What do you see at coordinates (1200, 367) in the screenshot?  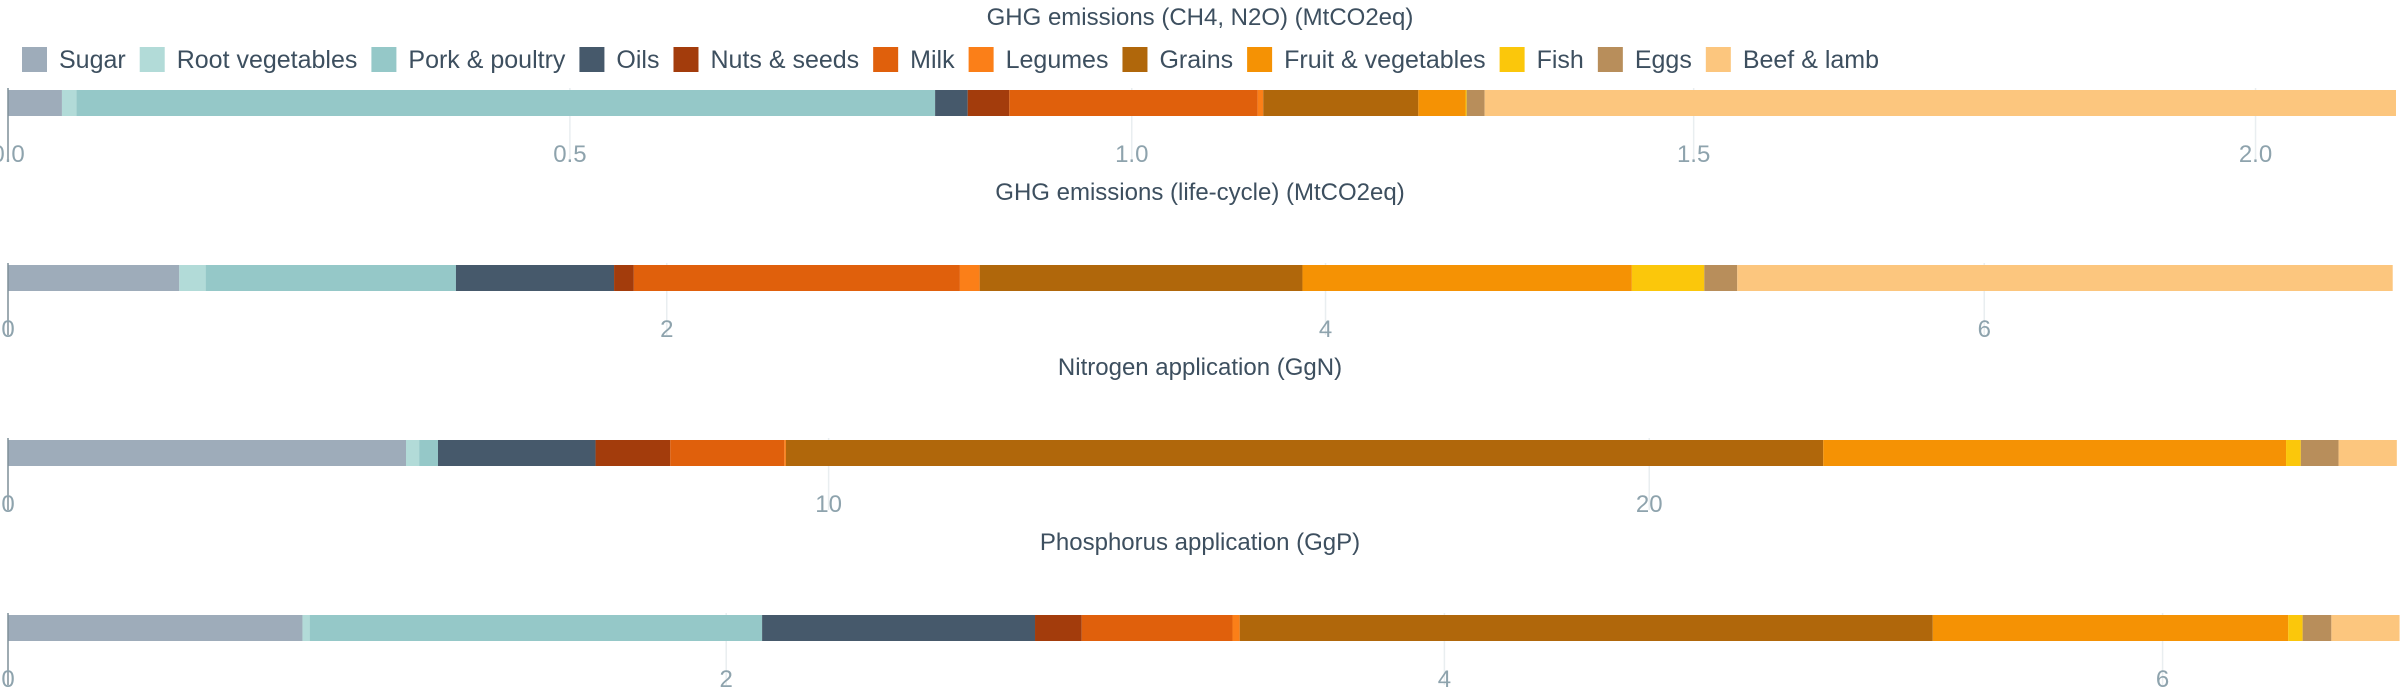 I see `chart-title: Nitrogen application (GgN)` at bounding box center [1200, 367].